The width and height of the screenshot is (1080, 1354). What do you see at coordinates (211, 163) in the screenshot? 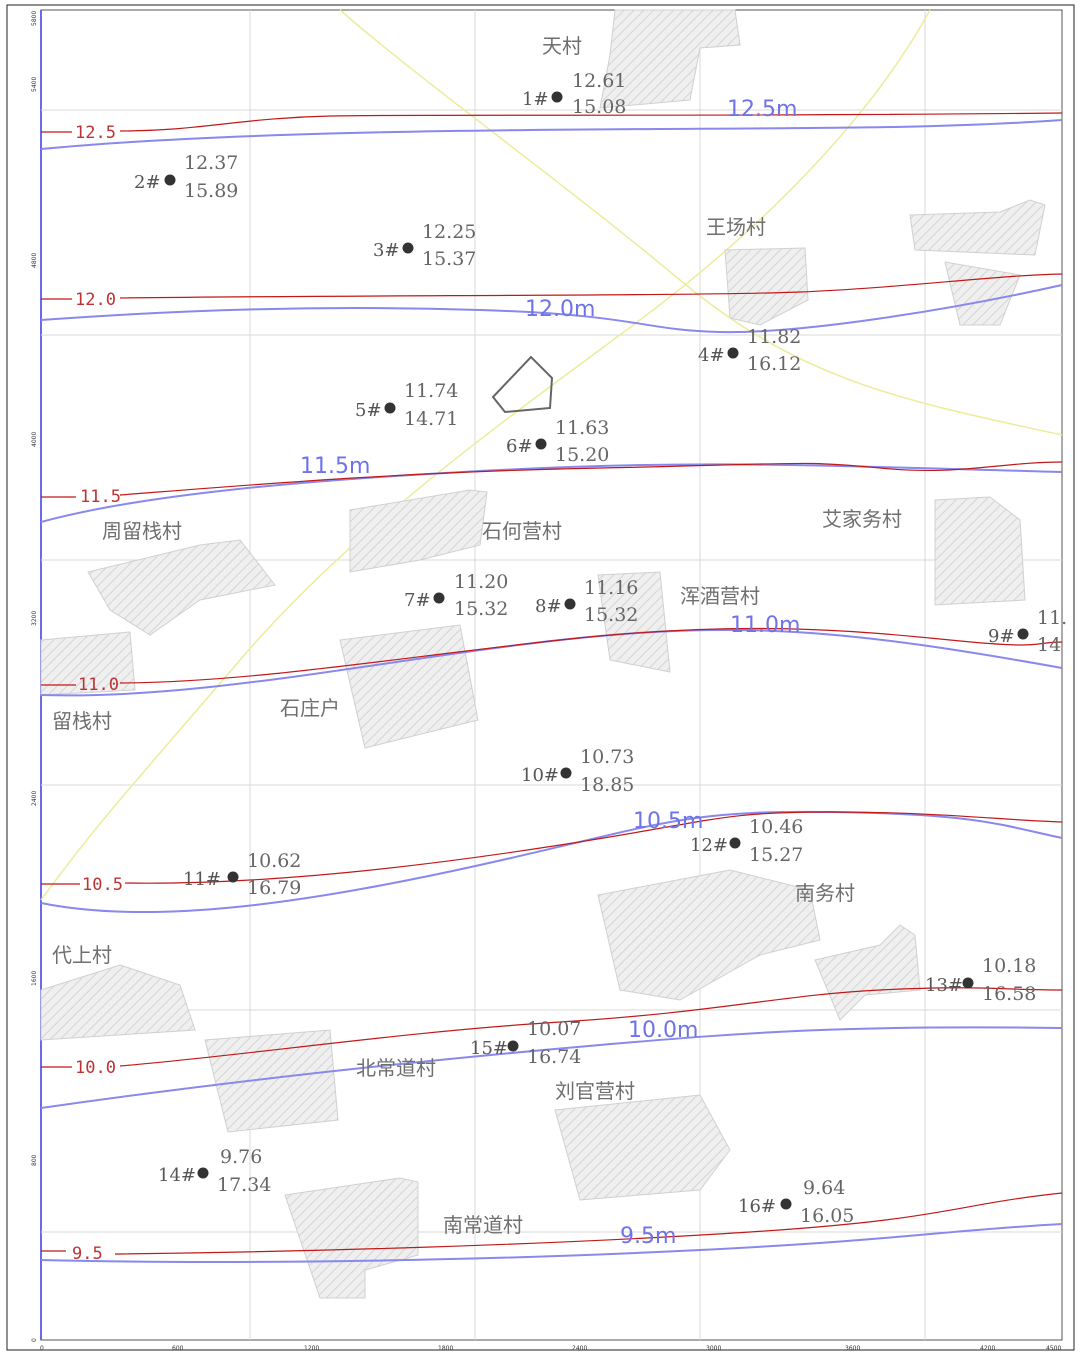
I see `well-water-level: 12.37` at bounding box center [211, 163].